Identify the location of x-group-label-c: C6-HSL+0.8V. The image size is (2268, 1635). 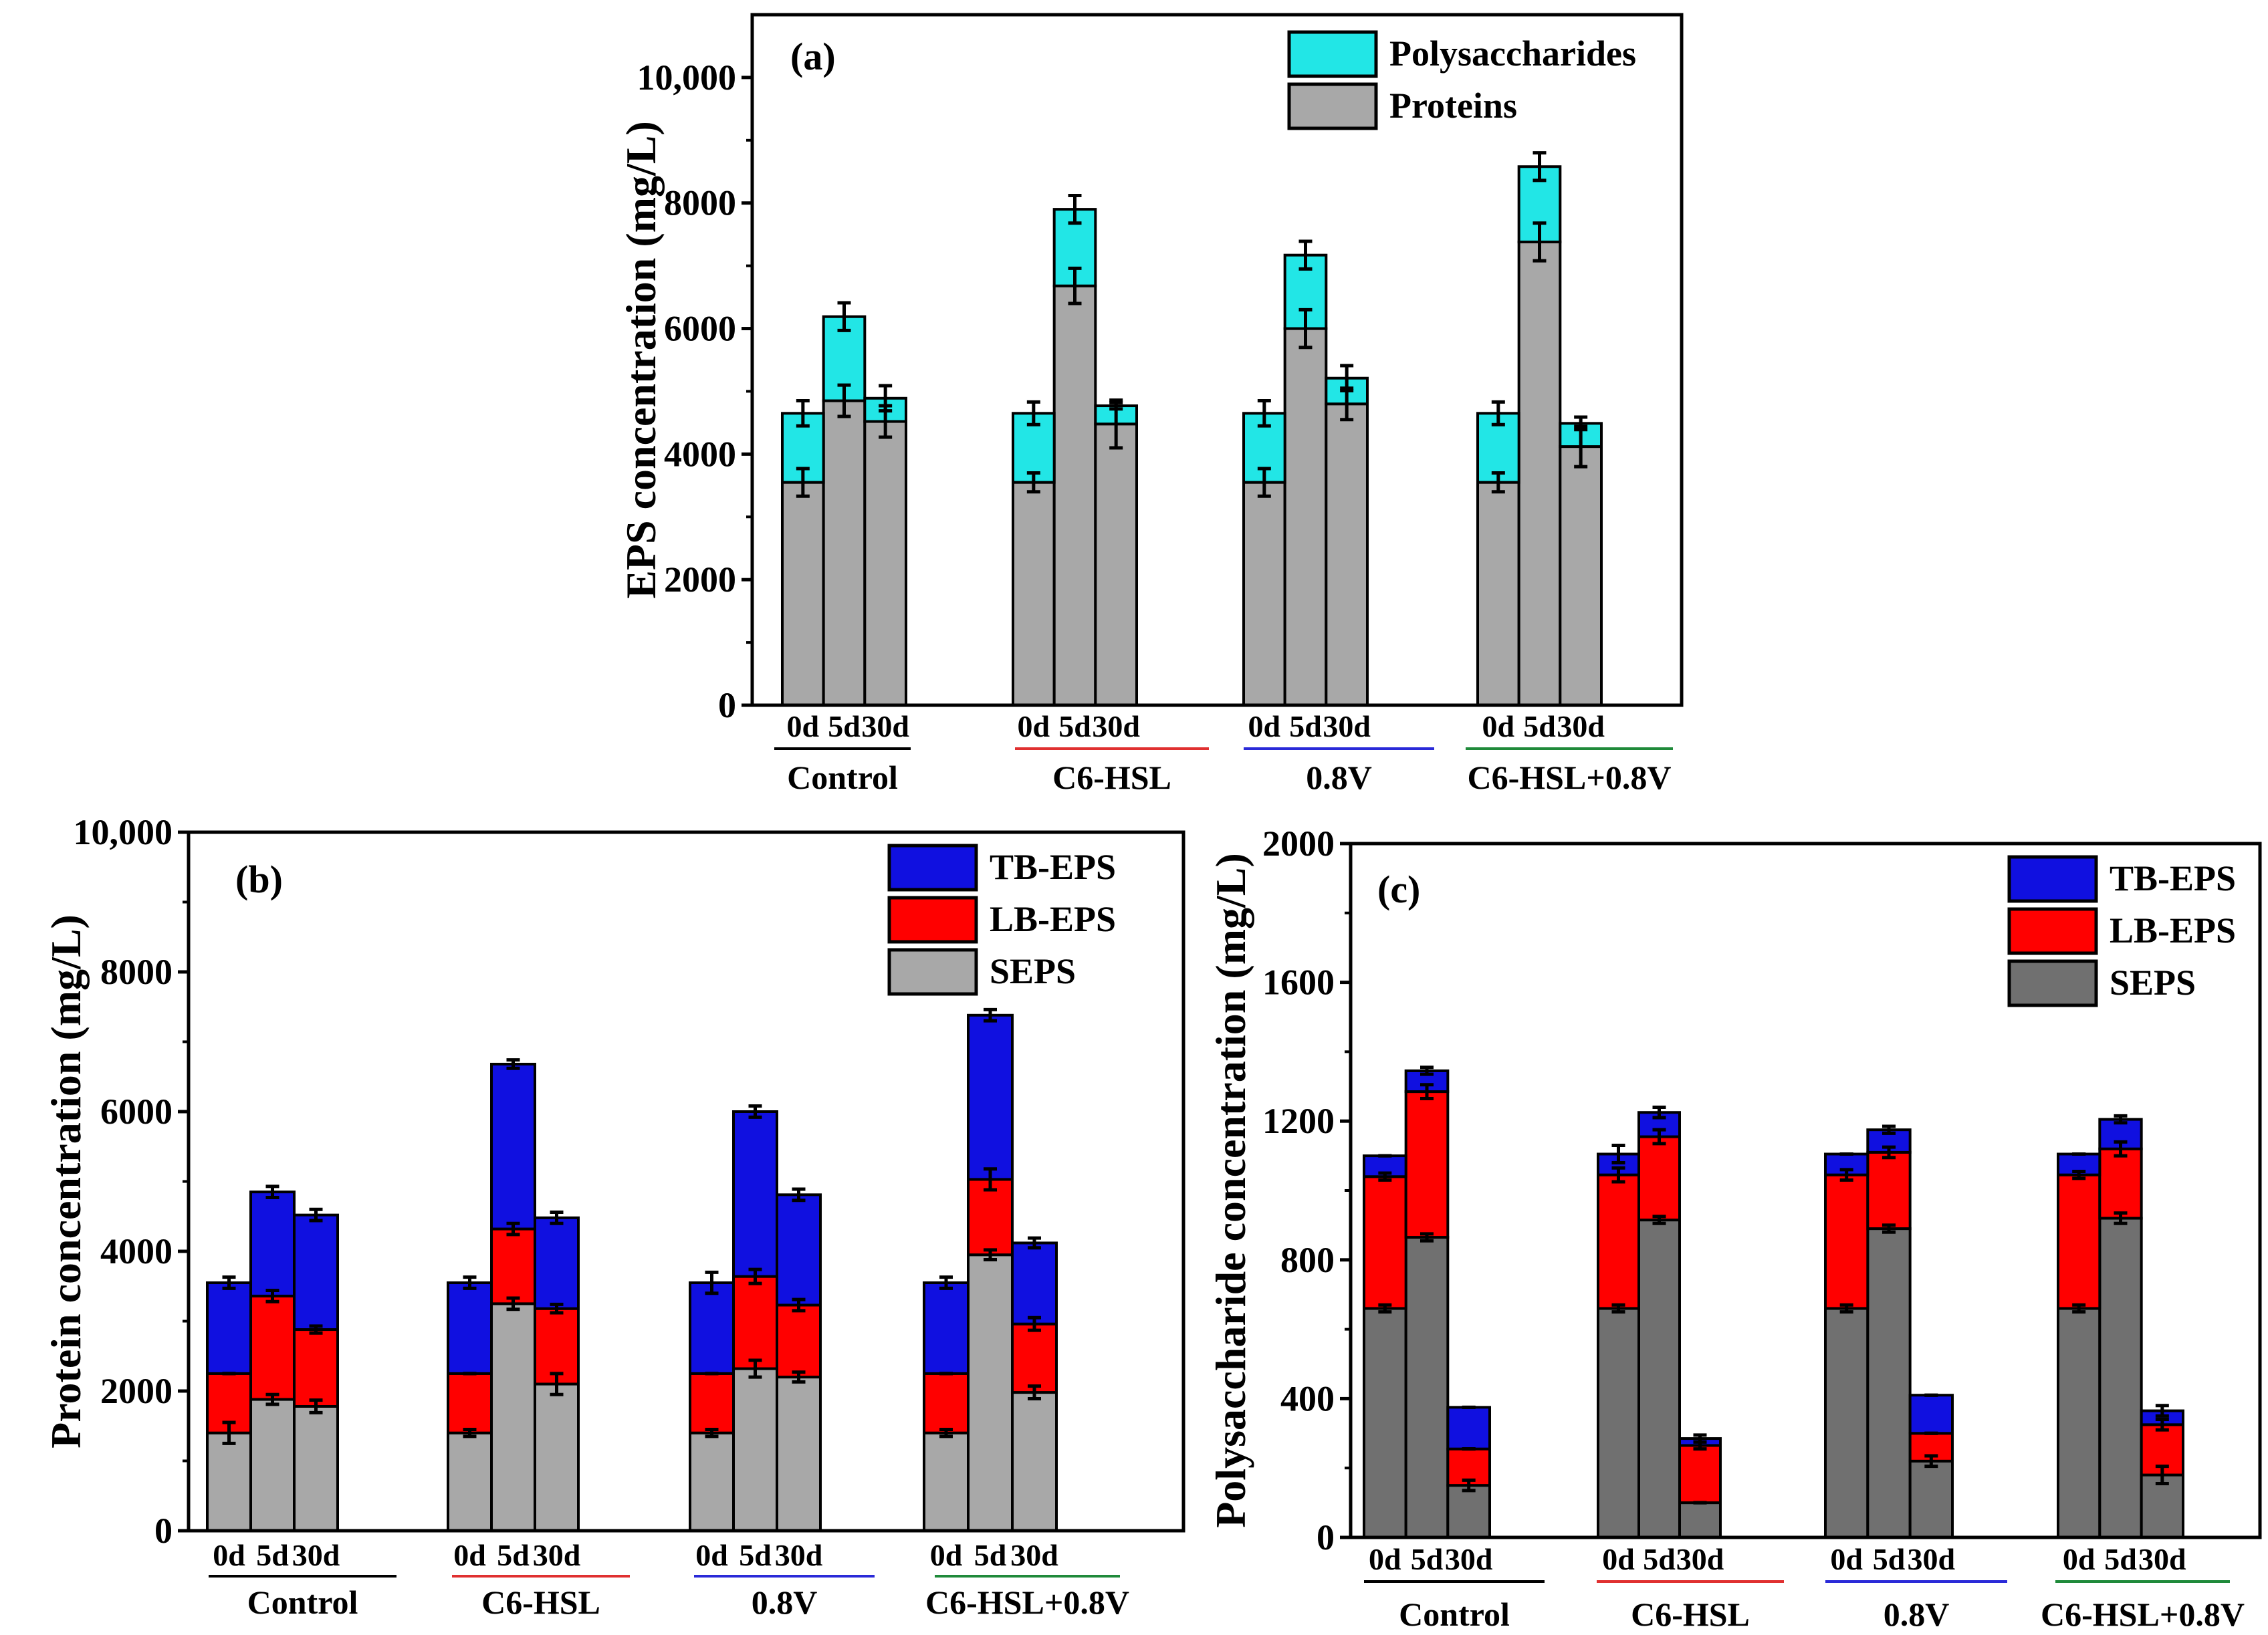
(2143, 1614).